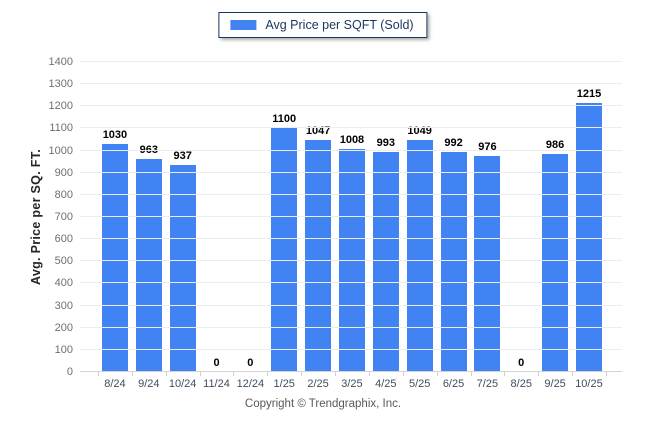 This screenshot has height=434, width=646. What do you see at coordinates (589, 384) in the screenshot?
I see `x-tick-label: 10/25` at bounding box center [589, 384].